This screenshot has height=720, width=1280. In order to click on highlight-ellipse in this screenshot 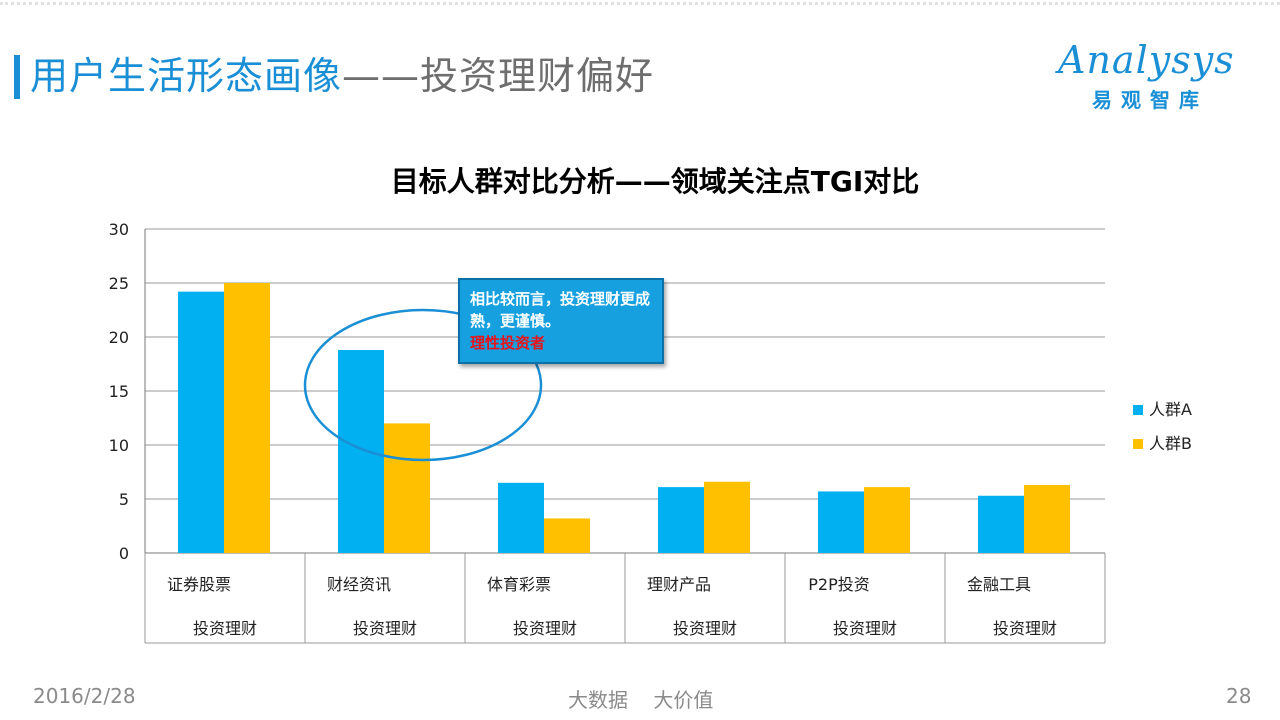, I will do `click(423, 385)`.